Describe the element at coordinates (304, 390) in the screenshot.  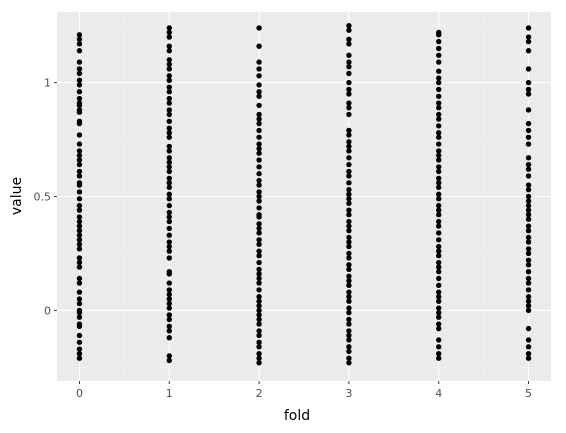
I see `x-axis-ticks: 0 1 2 3 4 5` at that location.